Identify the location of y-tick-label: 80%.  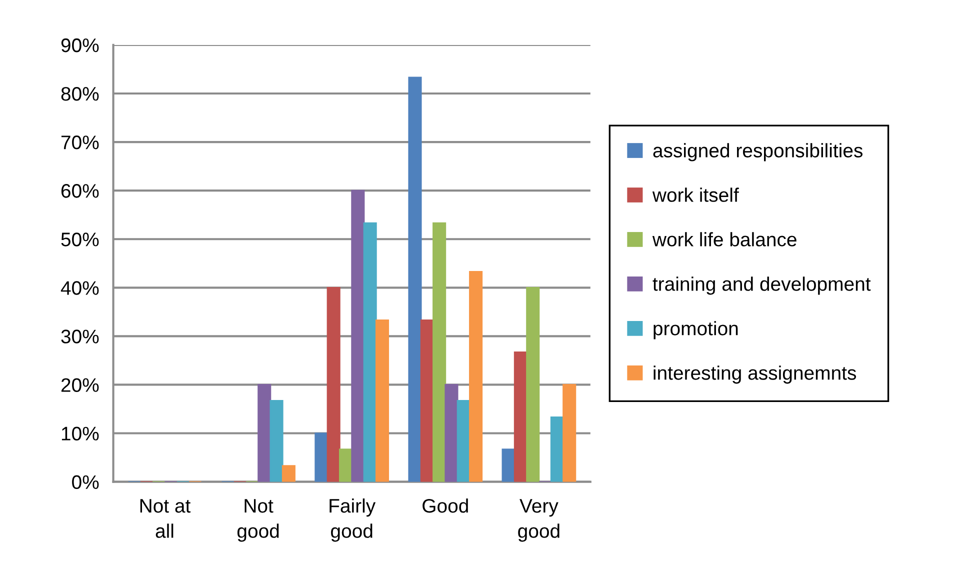
(80, 93).